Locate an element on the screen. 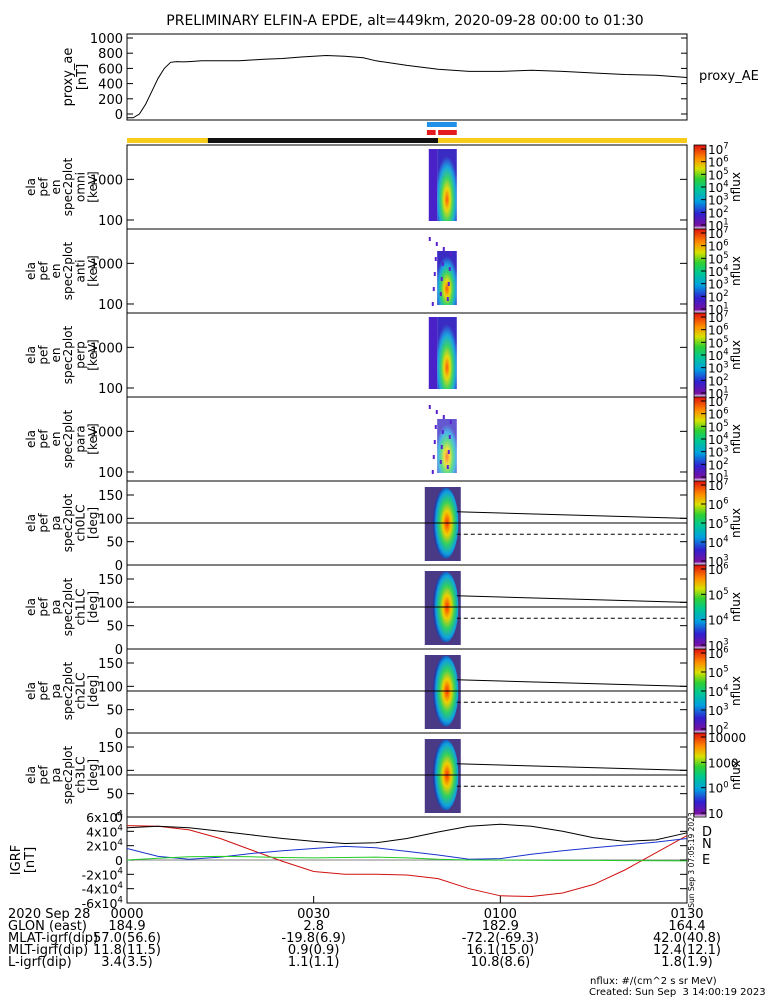  ephemeris-value: 1.1(1.1) is located at coordinates (314, 962).